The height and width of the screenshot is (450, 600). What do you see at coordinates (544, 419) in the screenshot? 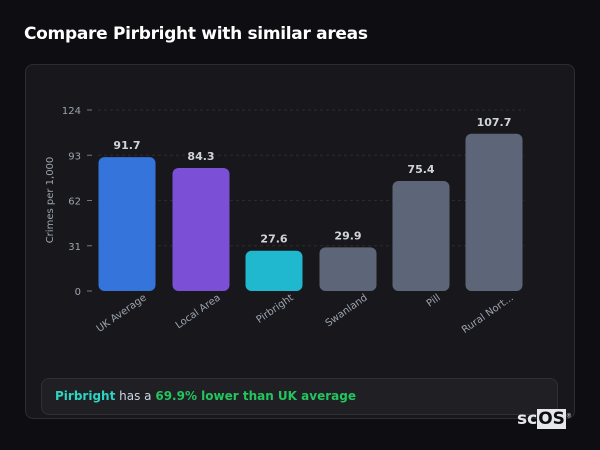
I see `scos-logo: scOS®` at bounding box center [544, 419].